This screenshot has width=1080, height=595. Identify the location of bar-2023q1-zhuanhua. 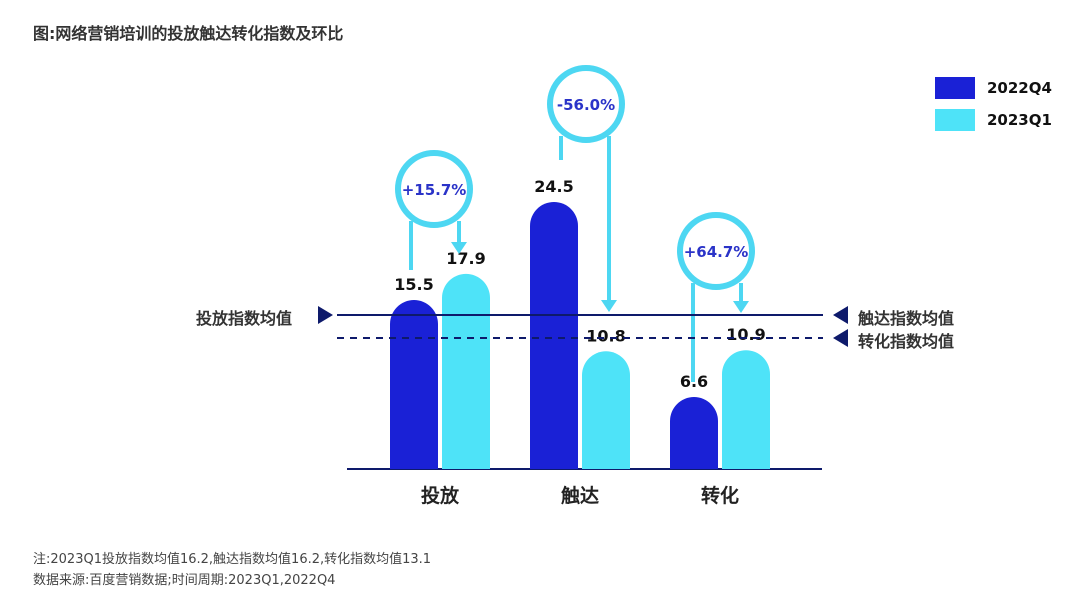
(746, 409).